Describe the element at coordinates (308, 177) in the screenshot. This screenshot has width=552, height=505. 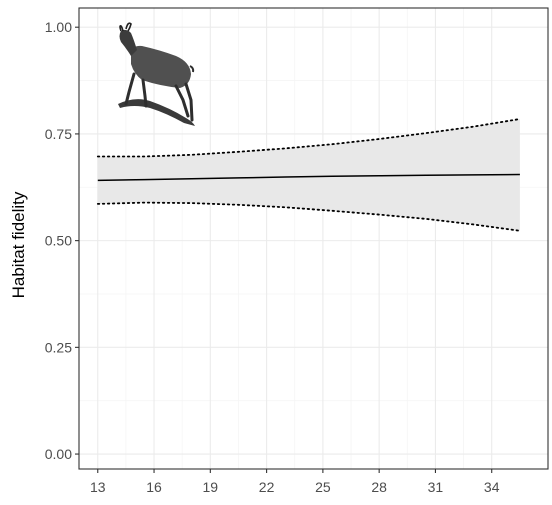
I see `series-fit` at that location.